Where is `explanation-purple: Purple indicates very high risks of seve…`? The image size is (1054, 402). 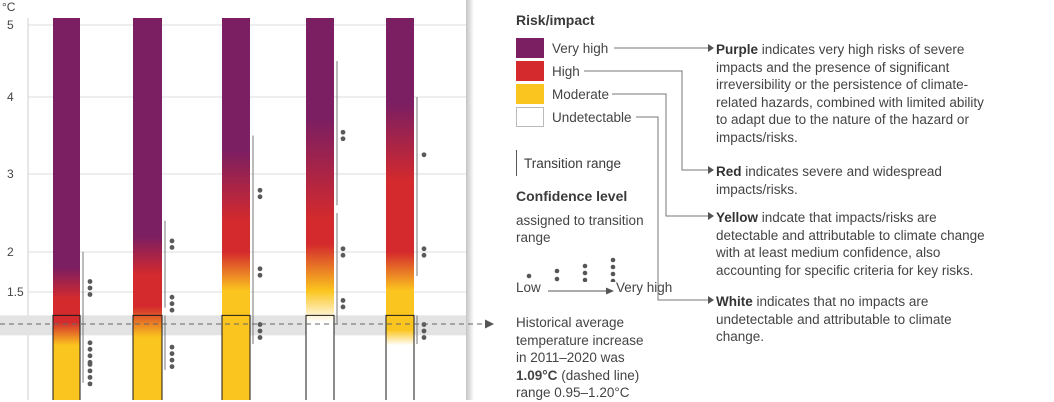 explanation-purple: Purple indicates very high risks of seve… is located at coordinates (853, 93).